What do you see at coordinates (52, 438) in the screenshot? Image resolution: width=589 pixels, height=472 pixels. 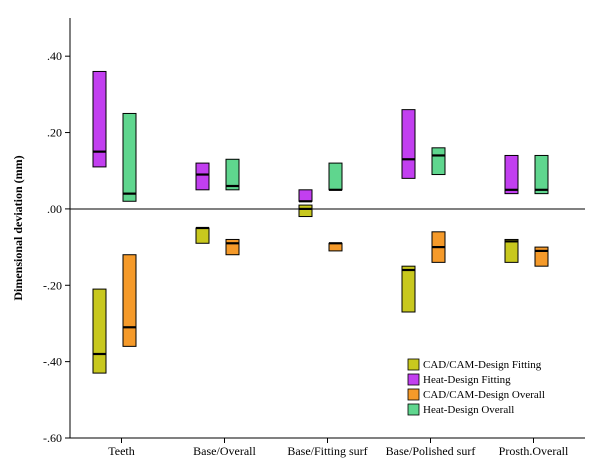 I see `y-tick-label: -.60` at bounding box center [52, 438].